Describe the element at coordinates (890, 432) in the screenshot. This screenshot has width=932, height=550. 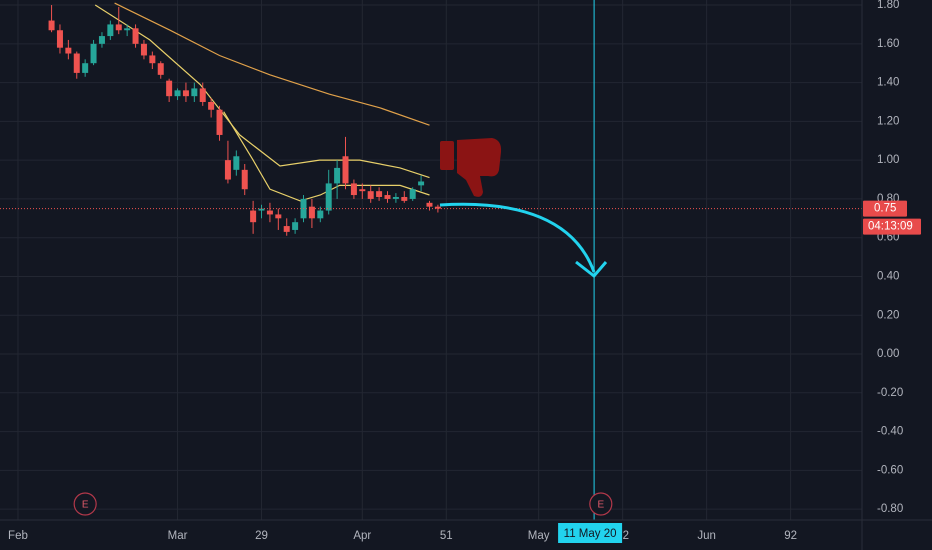
I see `y-tick-label: -0.40` at that location.